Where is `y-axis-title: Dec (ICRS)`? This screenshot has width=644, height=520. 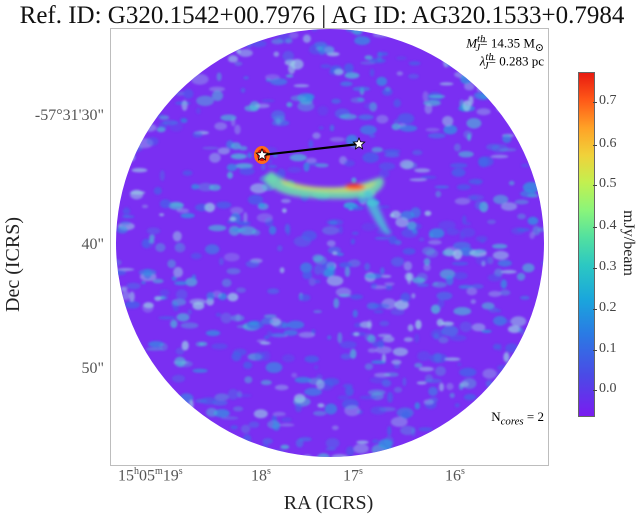
y-axis-title: Dec (ICRS) is located at coordinates (13, 264).